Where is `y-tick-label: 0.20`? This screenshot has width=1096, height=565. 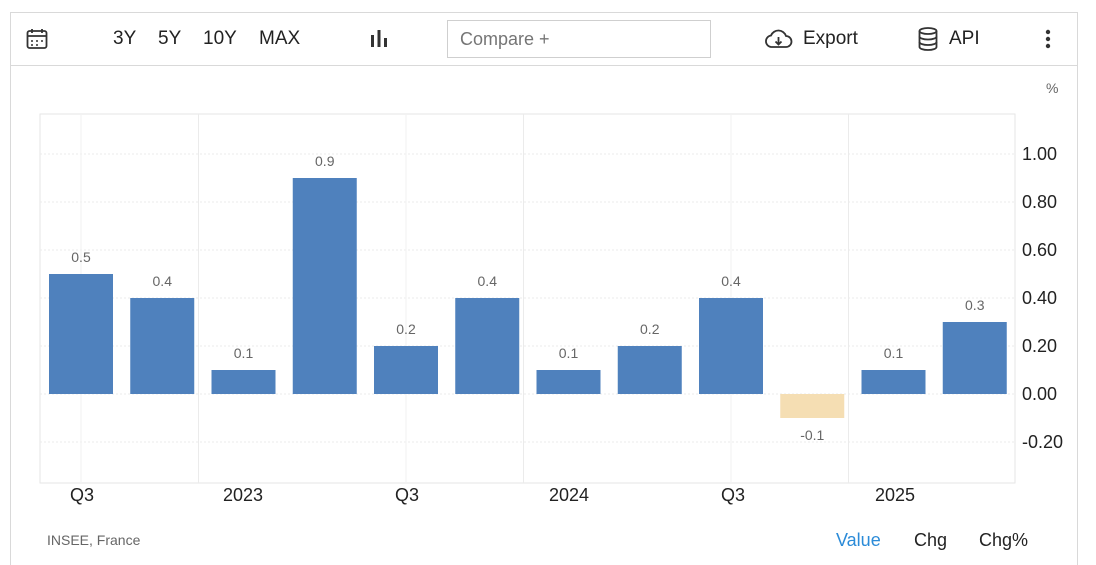
y-tick-label: 0.20 is located at coordinates (1039, 346).